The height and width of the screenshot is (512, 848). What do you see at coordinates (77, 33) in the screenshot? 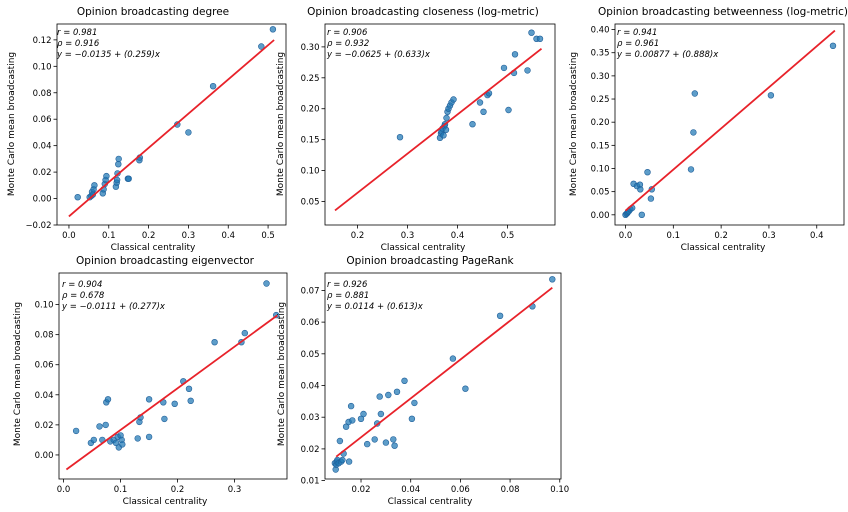
I see `stats-r: r = 0.981` at bounding box center [77, 33].